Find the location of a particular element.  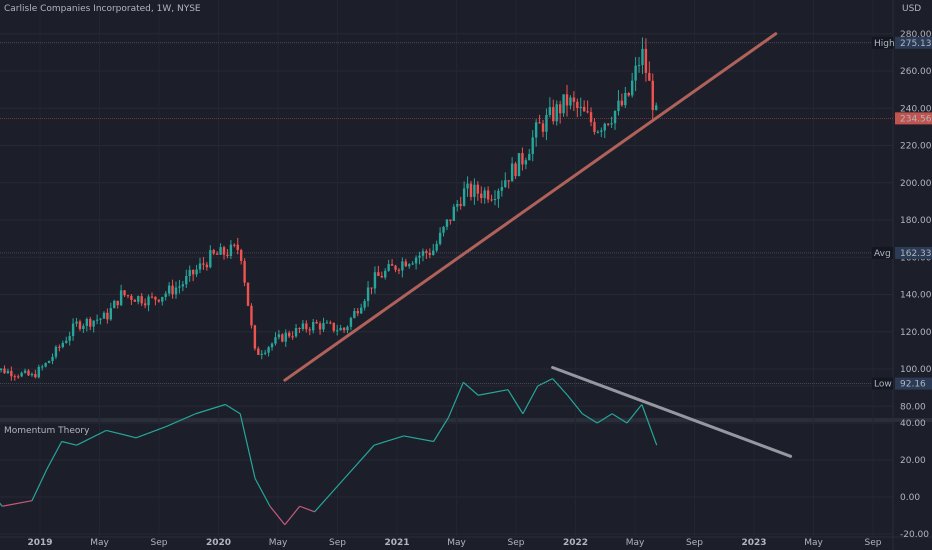

last-price-marker-value-bg is located at coordinates (913, 118).